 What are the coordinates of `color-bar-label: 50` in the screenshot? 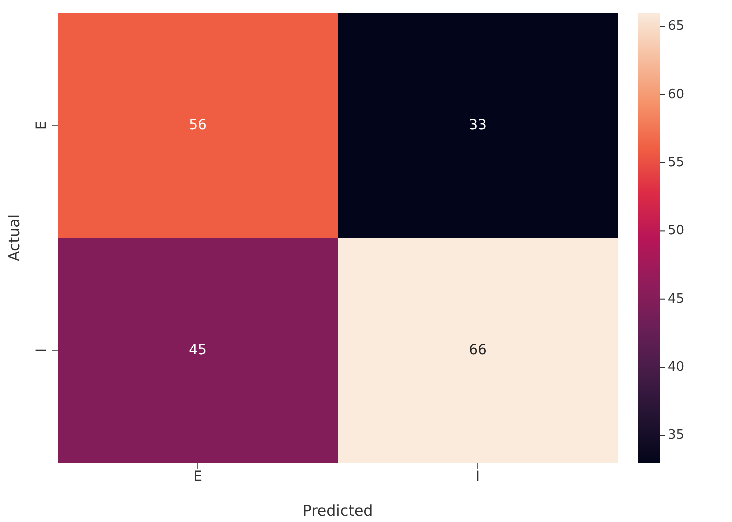 It's located at (676, 231).